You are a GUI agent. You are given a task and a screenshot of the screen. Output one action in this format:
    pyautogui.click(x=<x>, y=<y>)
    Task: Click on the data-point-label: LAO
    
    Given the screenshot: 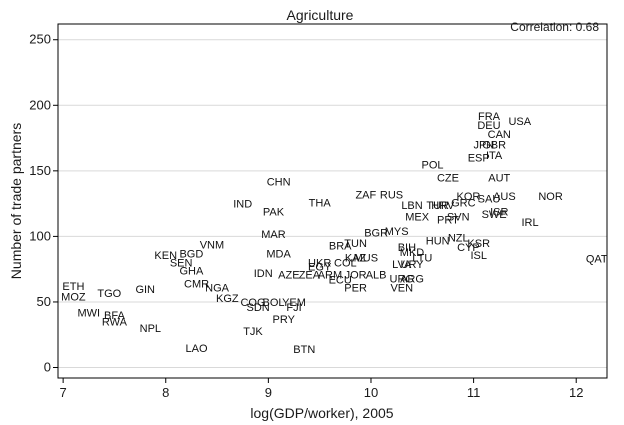 What is the action you would take?
    pyautogui.click(x=197, y=349)
    